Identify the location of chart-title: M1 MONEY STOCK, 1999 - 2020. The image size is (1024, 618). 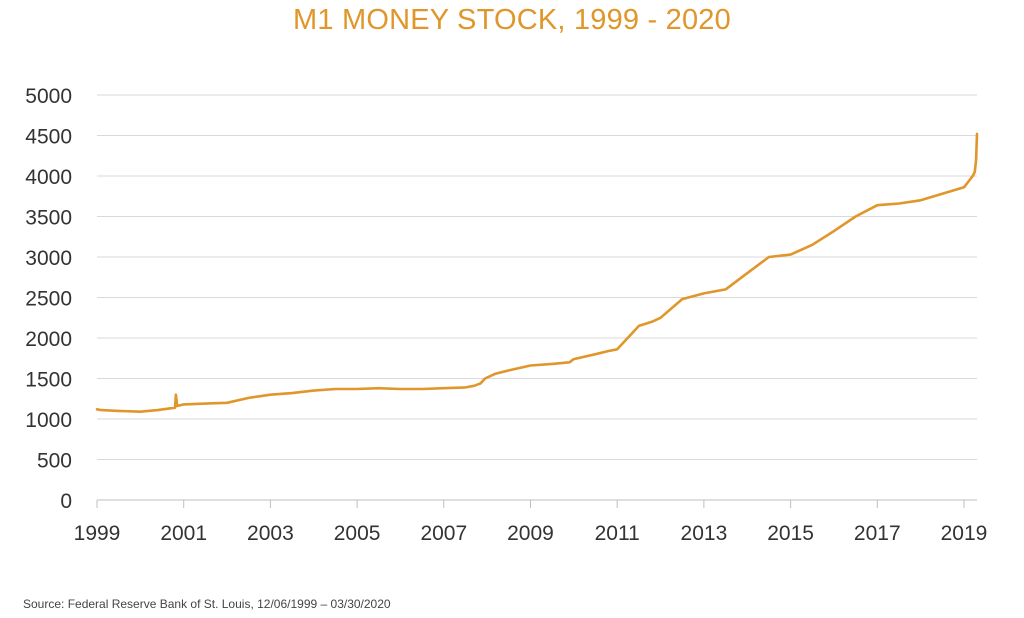
(512, 20).